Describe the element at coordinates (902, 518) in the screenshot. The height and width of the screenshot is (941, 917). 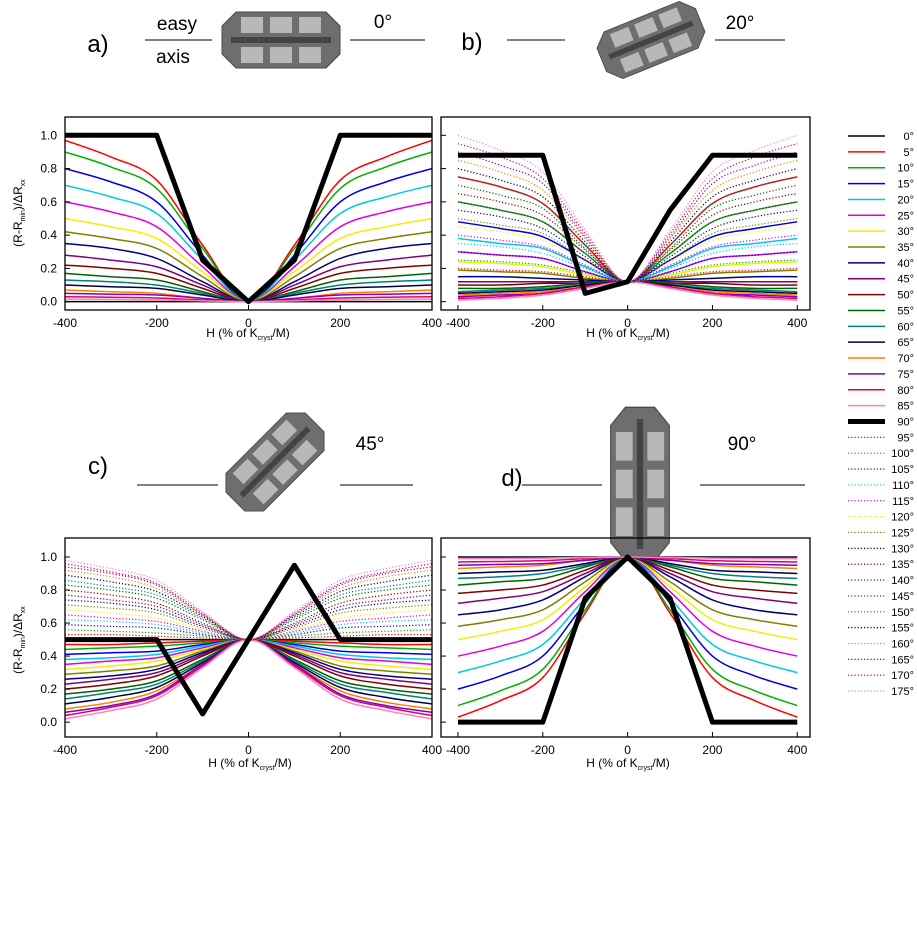
I see `legend-label: 120°` at that location.